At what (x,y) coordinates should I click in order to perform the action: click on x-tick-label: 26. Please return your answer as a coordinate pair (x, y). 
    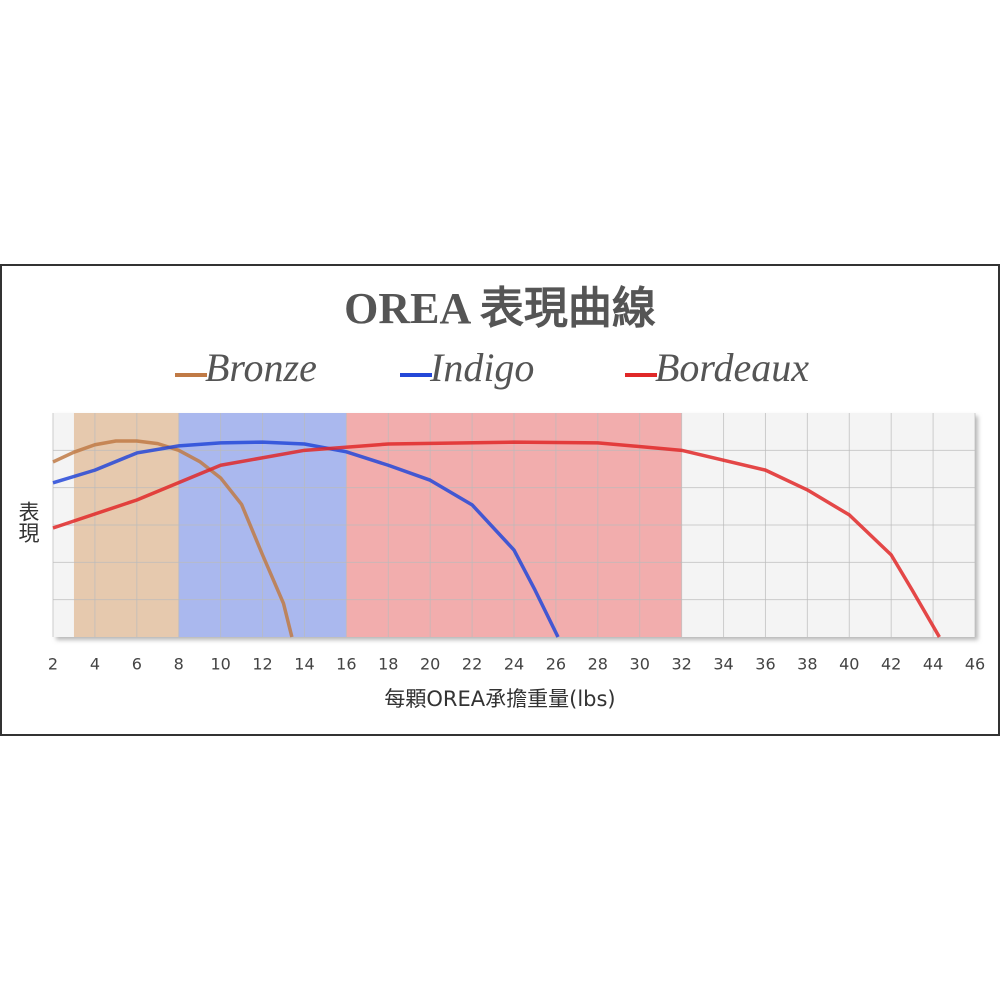
    Looking at the image, I should click on (556, 664).